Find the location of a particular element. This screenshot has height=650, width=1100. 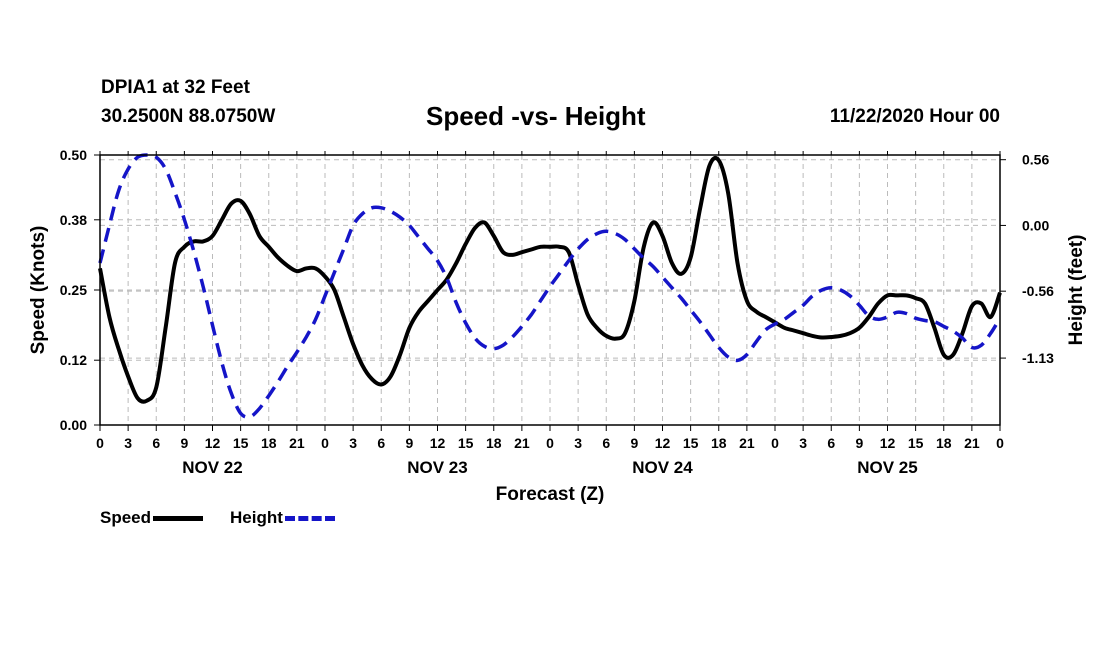

day-label: NOV 25 is located at coordinates (887, 467).